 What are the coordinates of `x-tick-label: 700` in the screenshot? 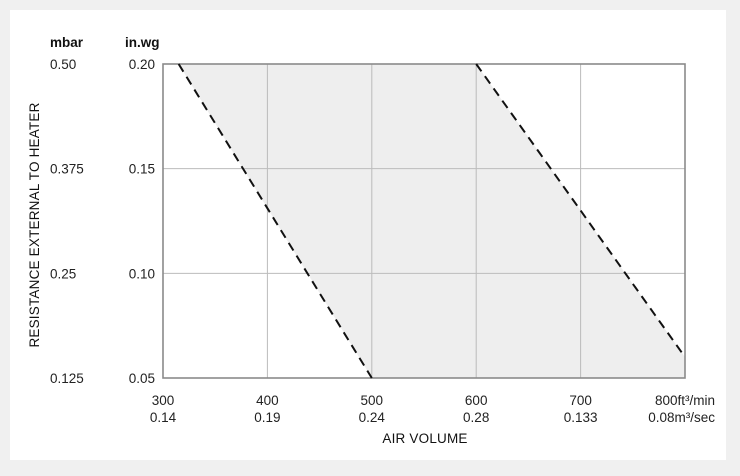 It's located at (580, 400).